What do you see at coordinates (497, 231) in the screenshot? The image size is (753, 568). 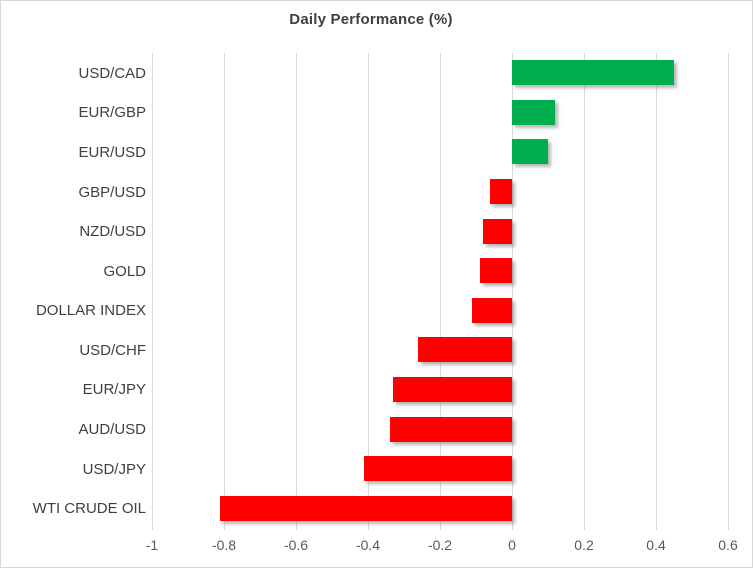 I see `bar-nzd-usd` at bounding box center [497, 231].